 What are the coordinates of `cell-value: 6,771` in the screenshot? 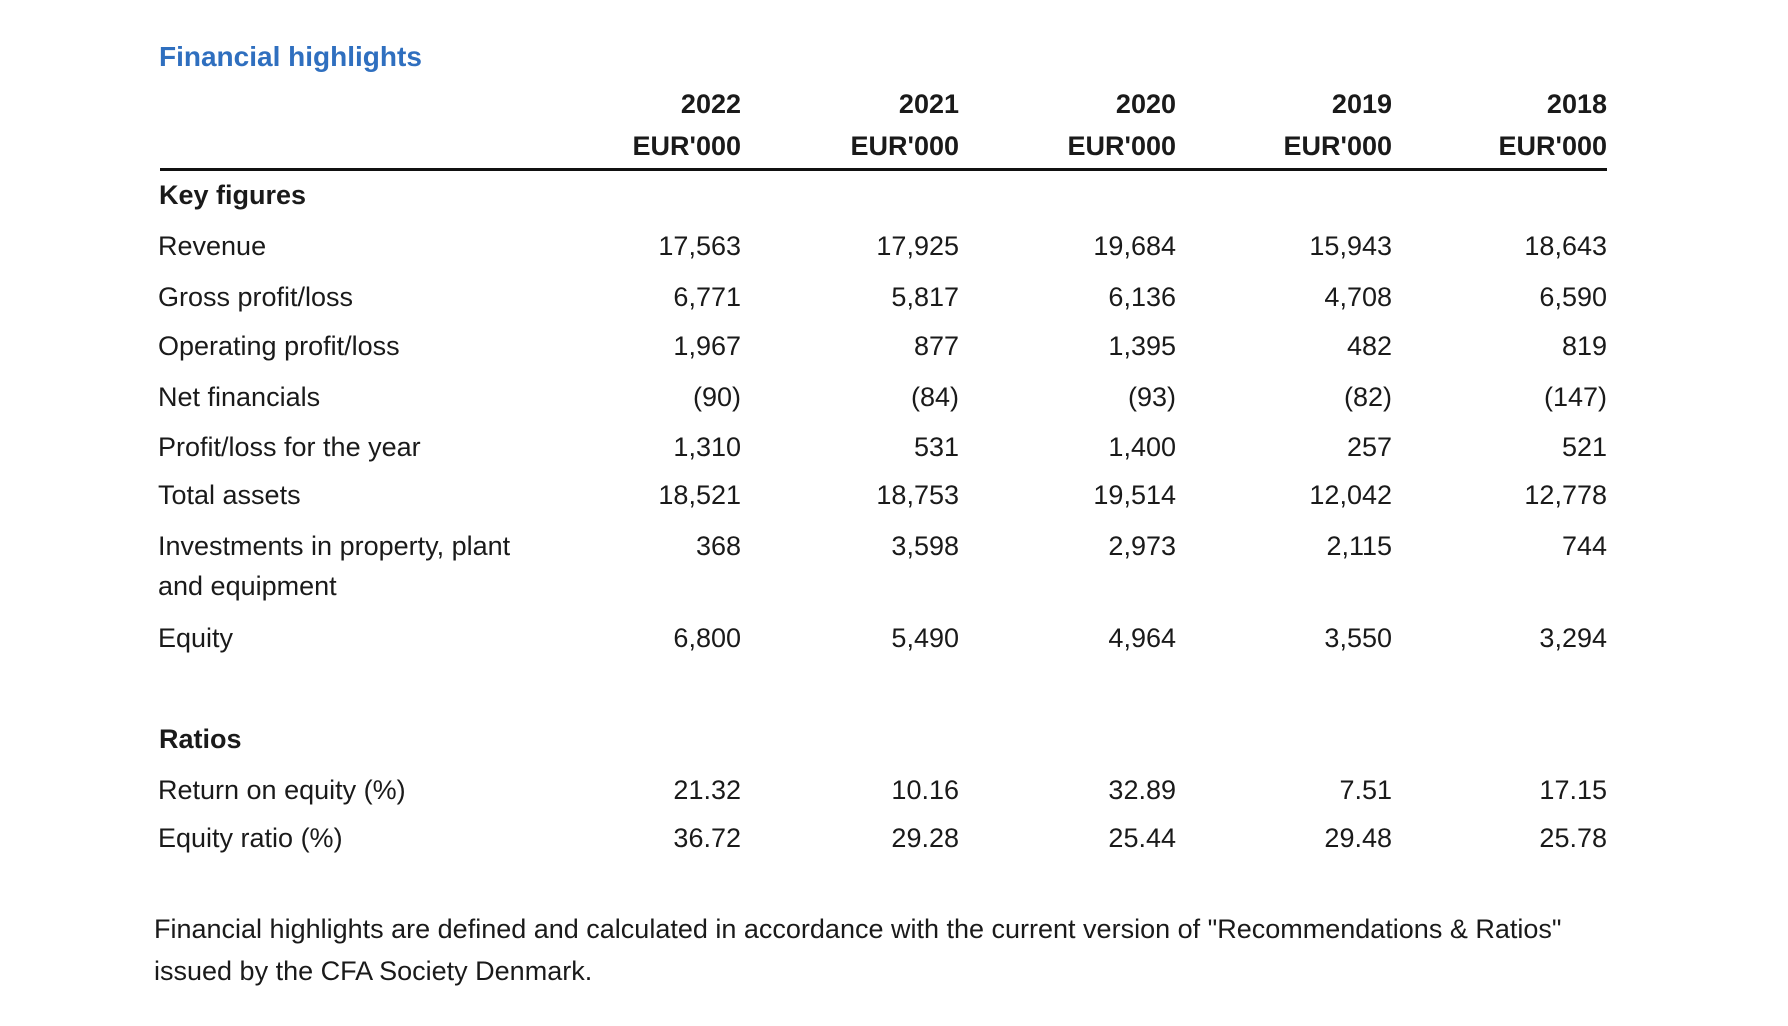 It's located at (707, 297).